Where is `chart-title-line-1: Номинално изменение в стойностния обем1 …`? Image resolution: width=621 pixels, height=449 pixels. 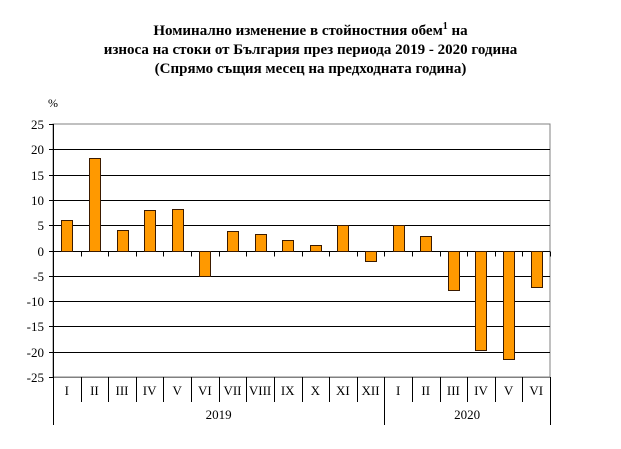
chart-title-line-1: Номинално изменение в стойностния обем1 … is located at coordinates (310, 30).